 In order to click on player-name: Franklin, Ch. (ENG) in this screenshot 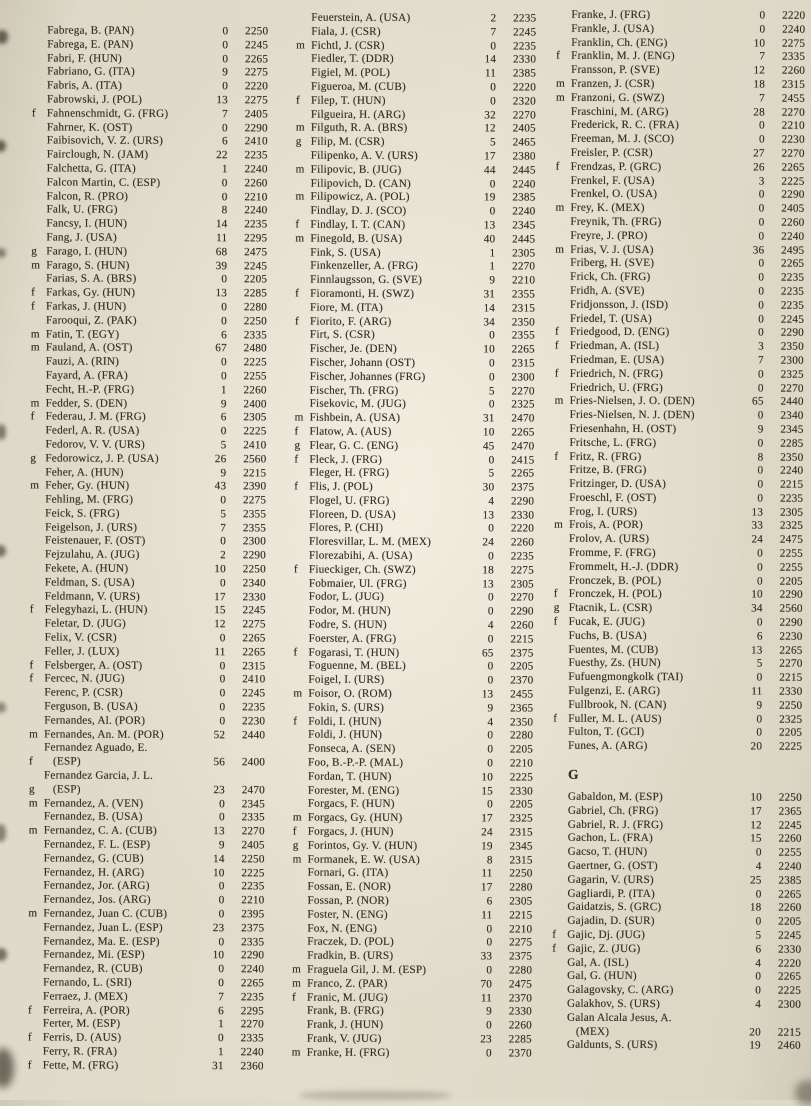, I will do `click(655, 43)`.